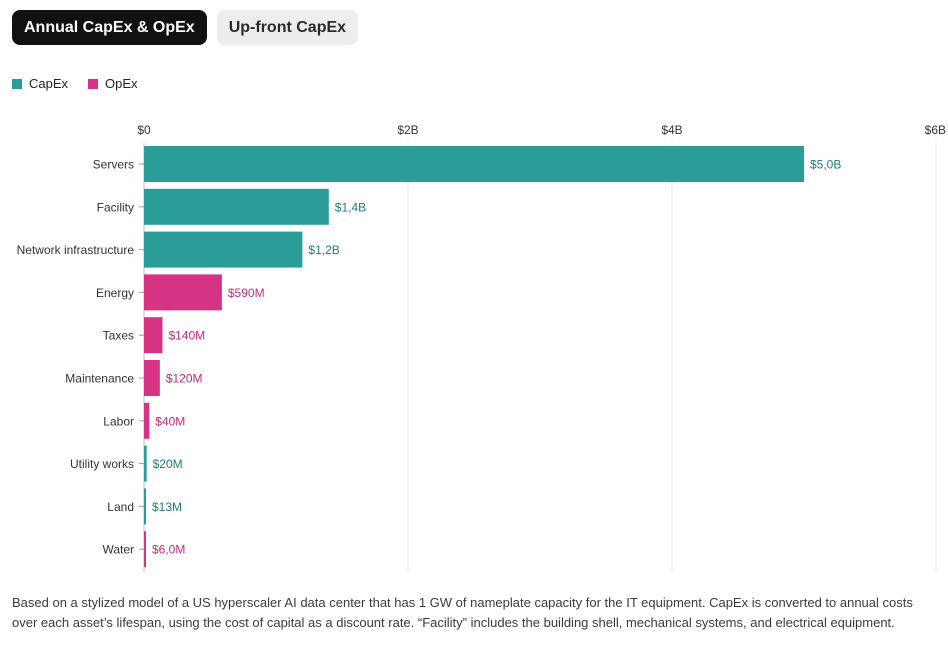  I want to click on bar-utility-works, so click(145, 463).